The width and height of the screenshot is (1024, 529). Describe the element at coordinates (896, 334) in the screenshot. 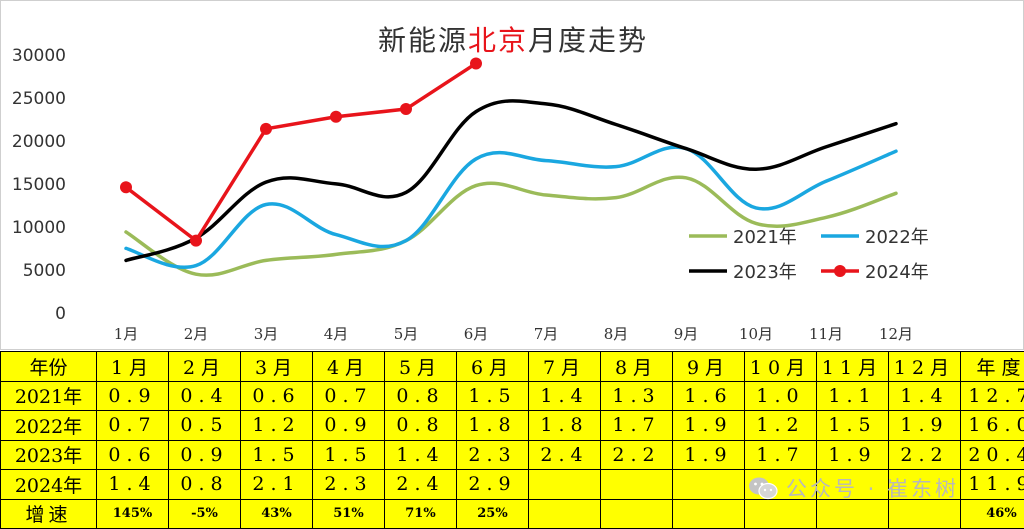

I see `x-tick-label: 12月` at that location.